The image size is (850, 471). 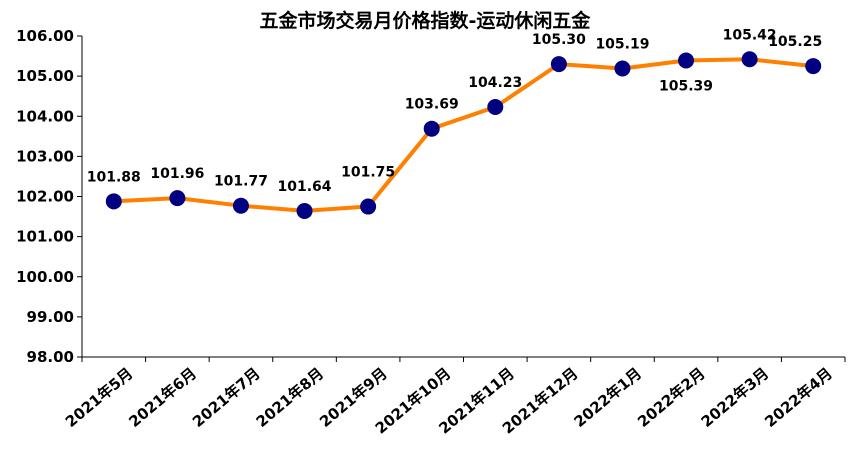 What do you see at coordinates (114, 177) in the screenshot?
I see `data-label: 101.88` at bounding box center [114, 177].